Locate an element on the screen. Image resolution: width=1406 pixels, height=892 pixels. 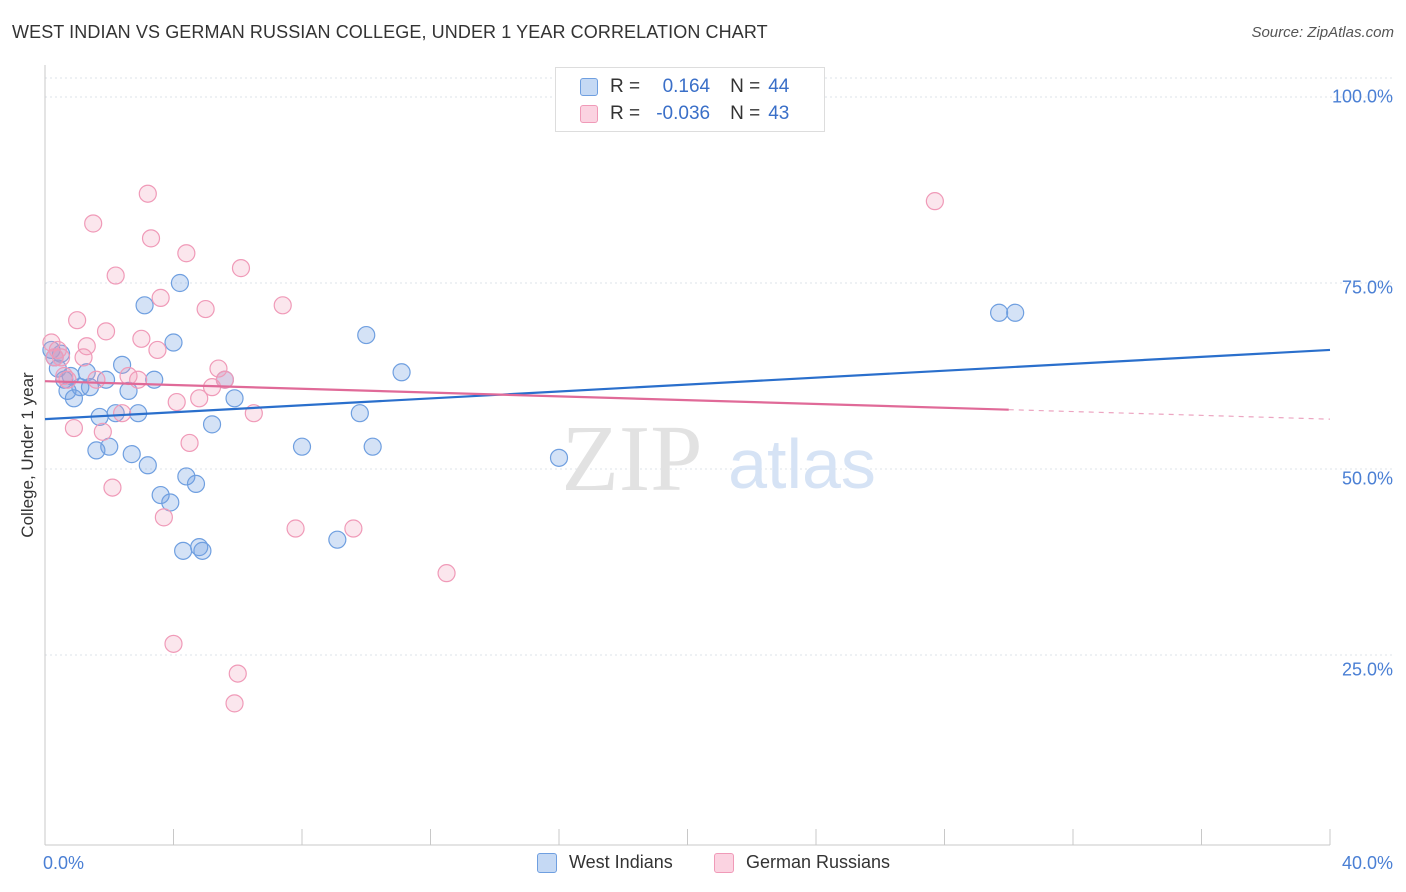
y-tick-label: 75.0% is located at coordinates (1367, 287).